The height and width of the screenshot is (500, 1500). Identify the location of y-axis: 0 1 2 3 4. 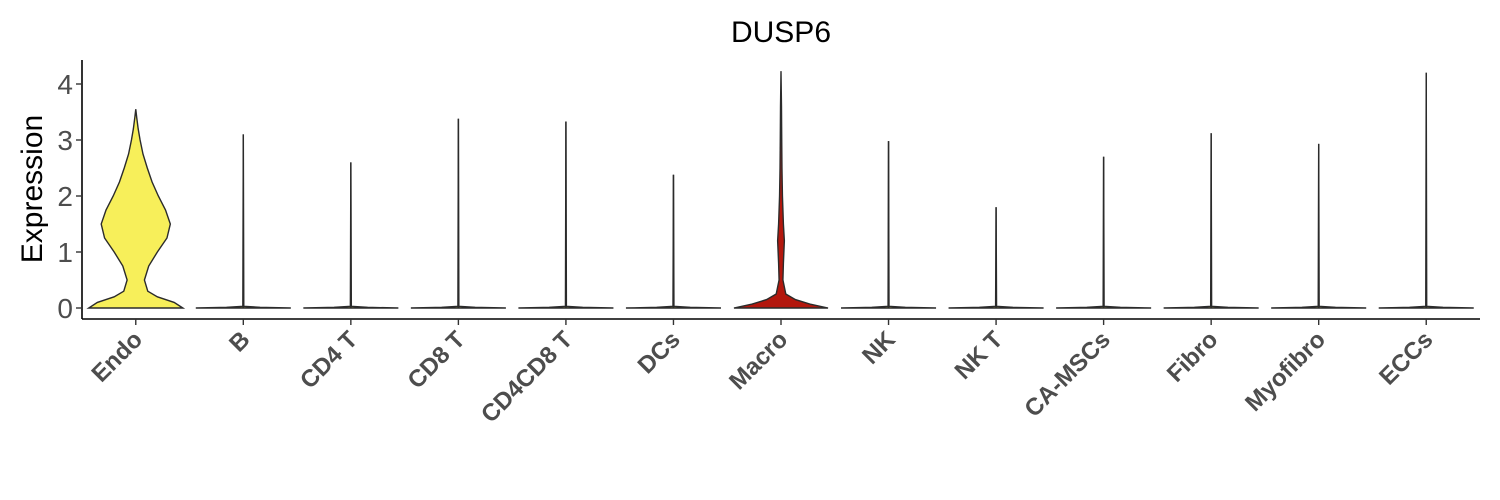
(70, 192).